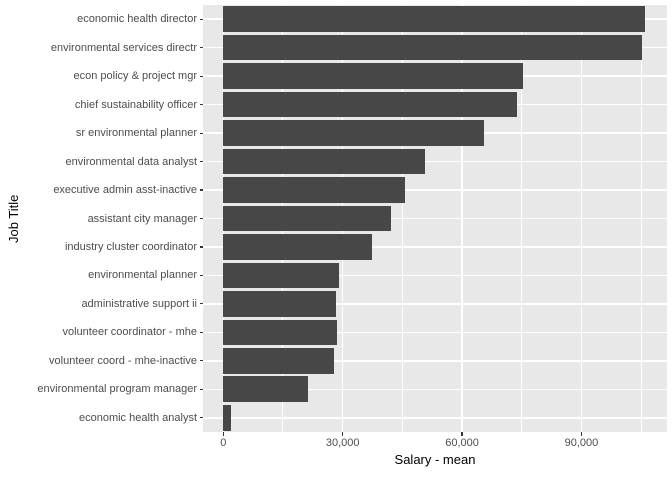 The image size is (672, 480). I want to click on y-tick-label: environmental program manager, so click(117, 389).